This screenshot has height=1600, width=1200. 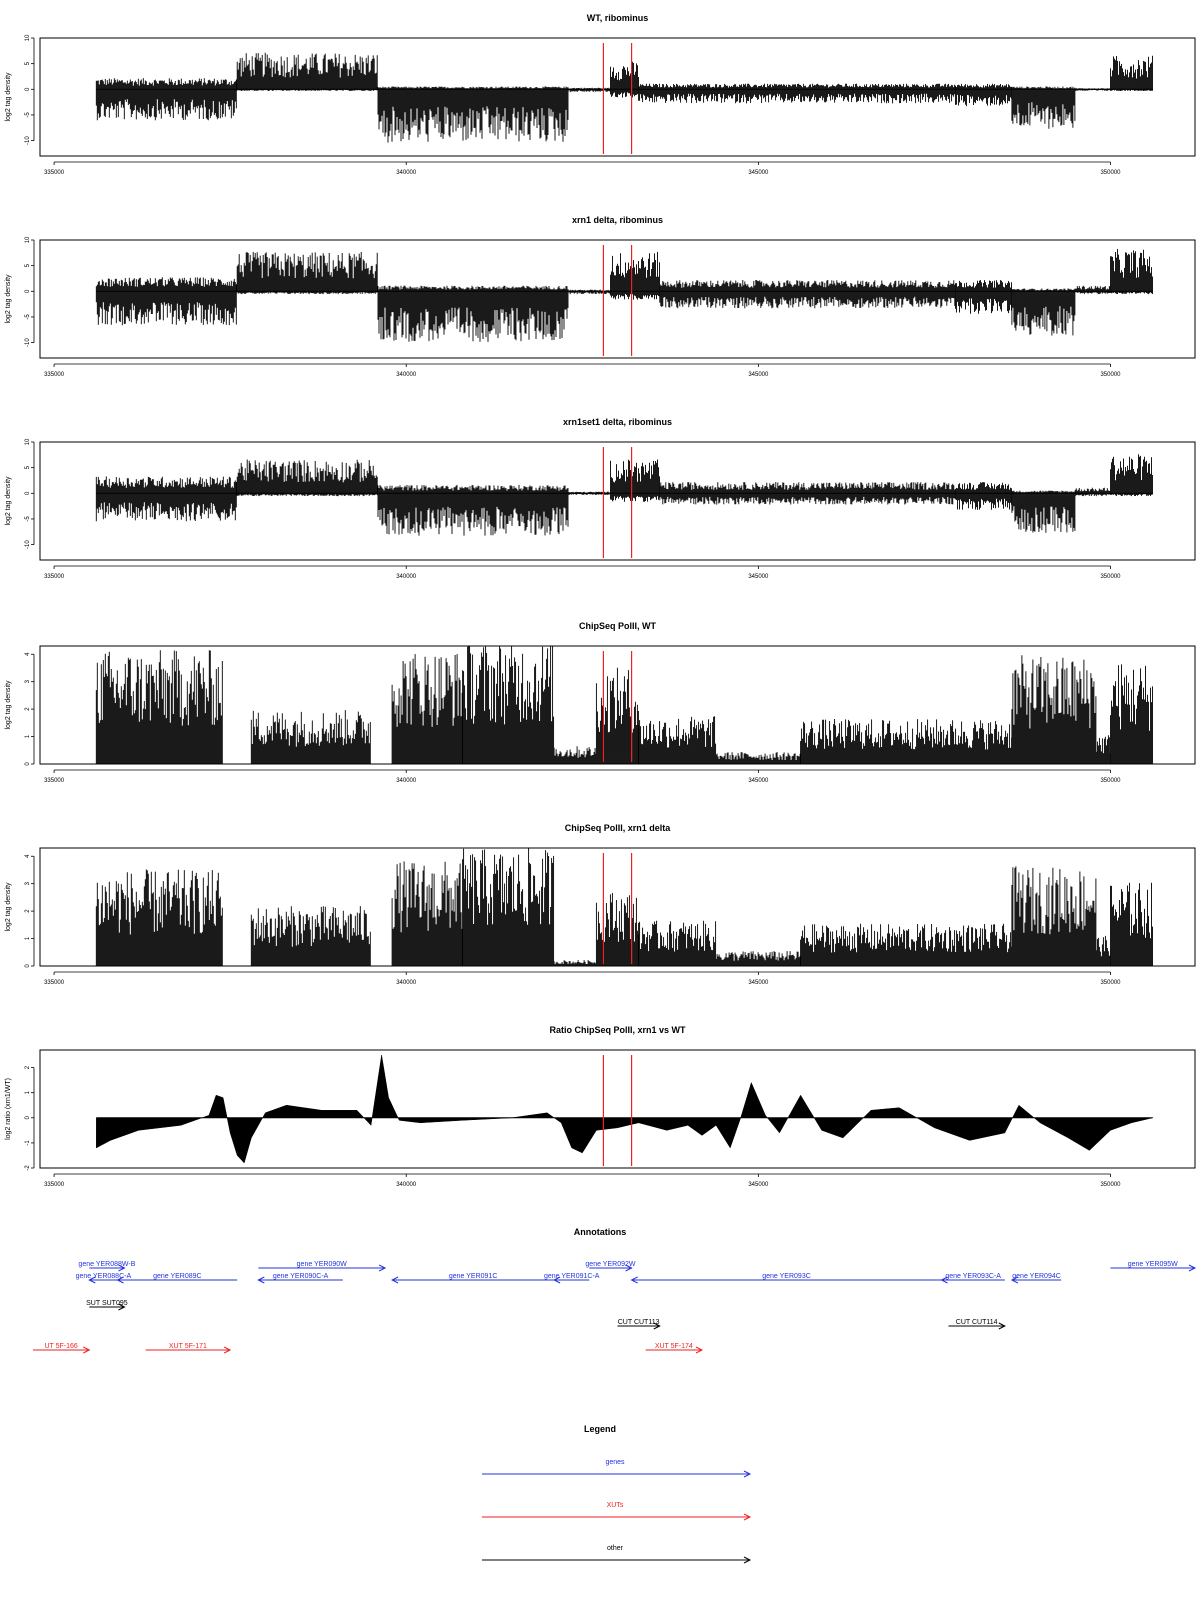 I want to click on annotation-label: gene YER092W, so click(x=610, y=1264).